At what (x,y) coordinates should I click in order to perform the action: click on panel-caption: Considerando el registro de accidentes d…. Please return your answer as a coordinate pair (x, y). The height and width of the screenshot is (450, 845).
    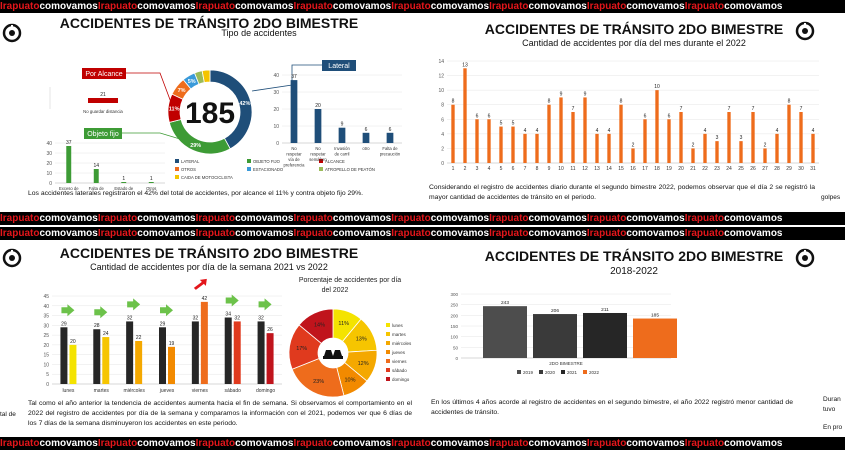
    Looking at the image, I should click on (622, 192).